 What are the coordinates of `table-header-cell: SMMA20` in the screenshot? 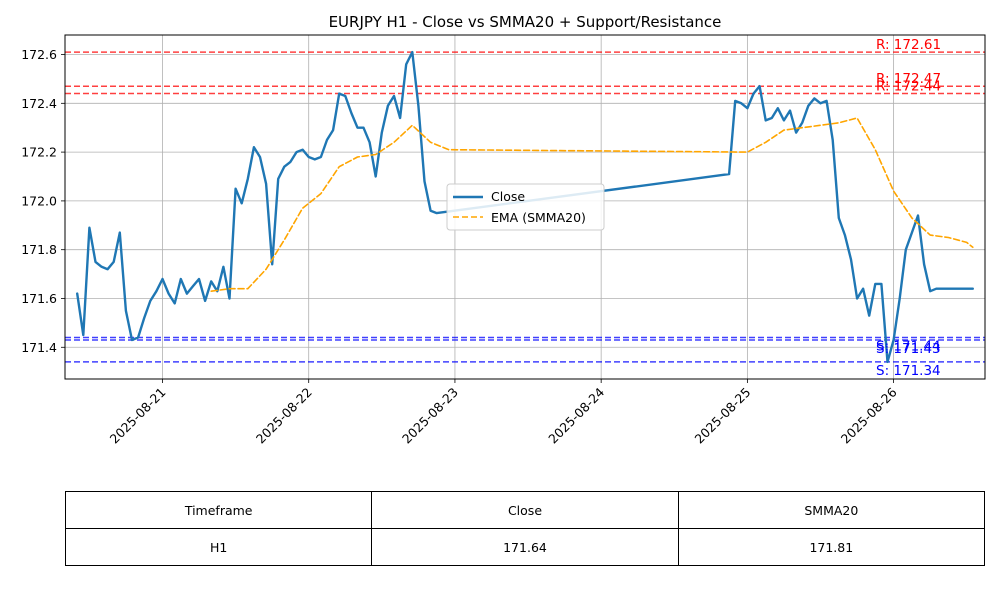 It's located at (831, 510).